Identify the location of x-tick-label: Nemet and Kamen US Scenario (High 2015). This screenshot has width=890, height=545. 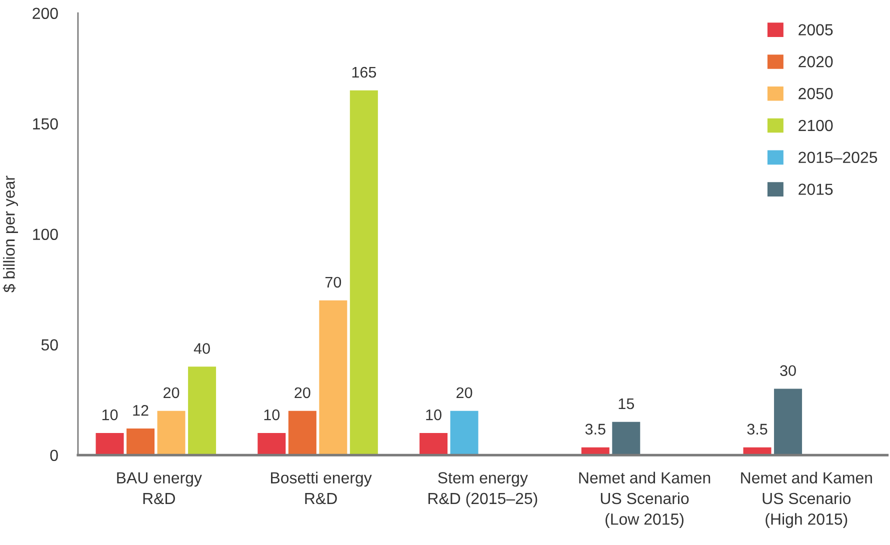
(806, 500).